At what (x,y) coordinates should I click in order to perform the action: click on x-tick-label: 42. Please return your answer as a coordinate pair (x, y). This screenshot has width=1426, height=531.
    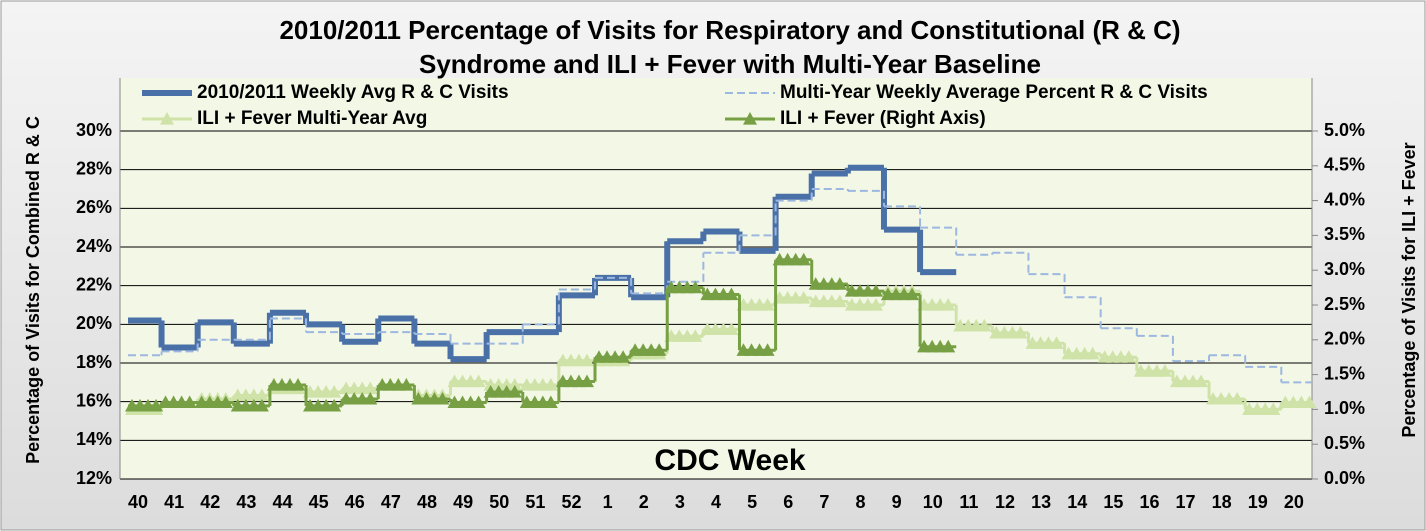
    Looking at the image, I should click on (210, 502).